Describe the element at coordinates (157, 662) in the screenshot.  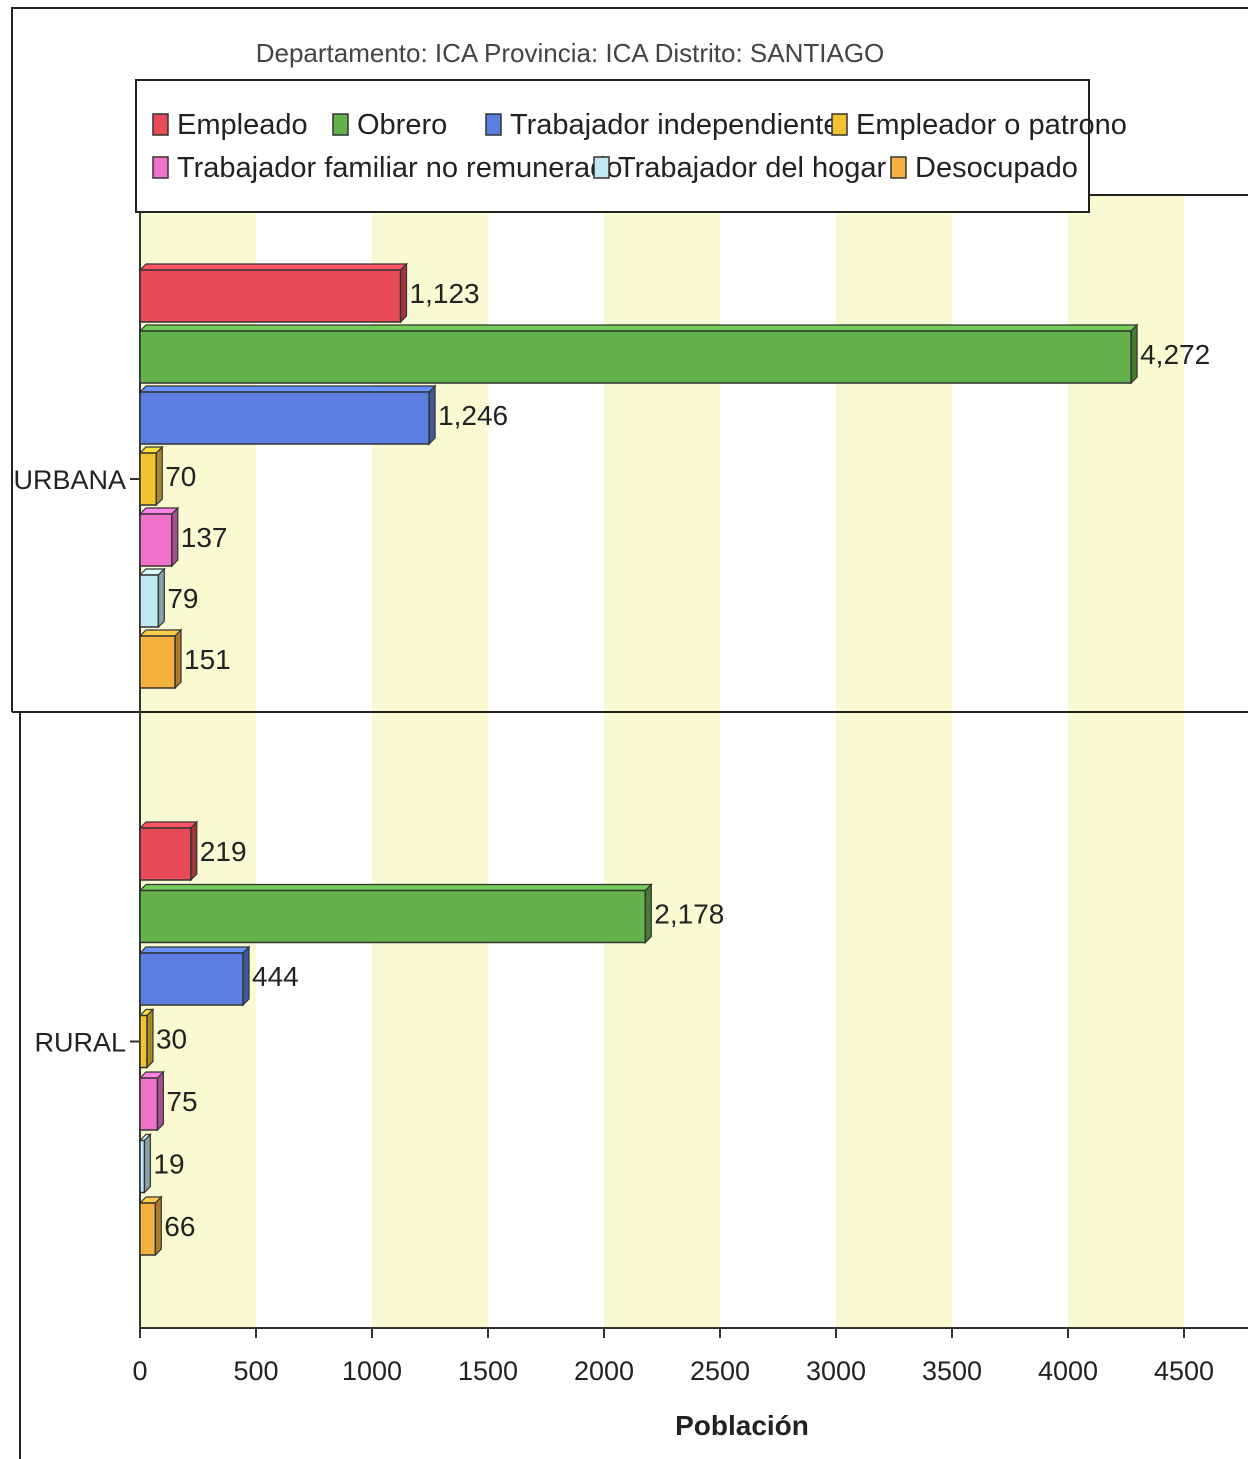
I see `bar-urbana-desocupado` at that location.